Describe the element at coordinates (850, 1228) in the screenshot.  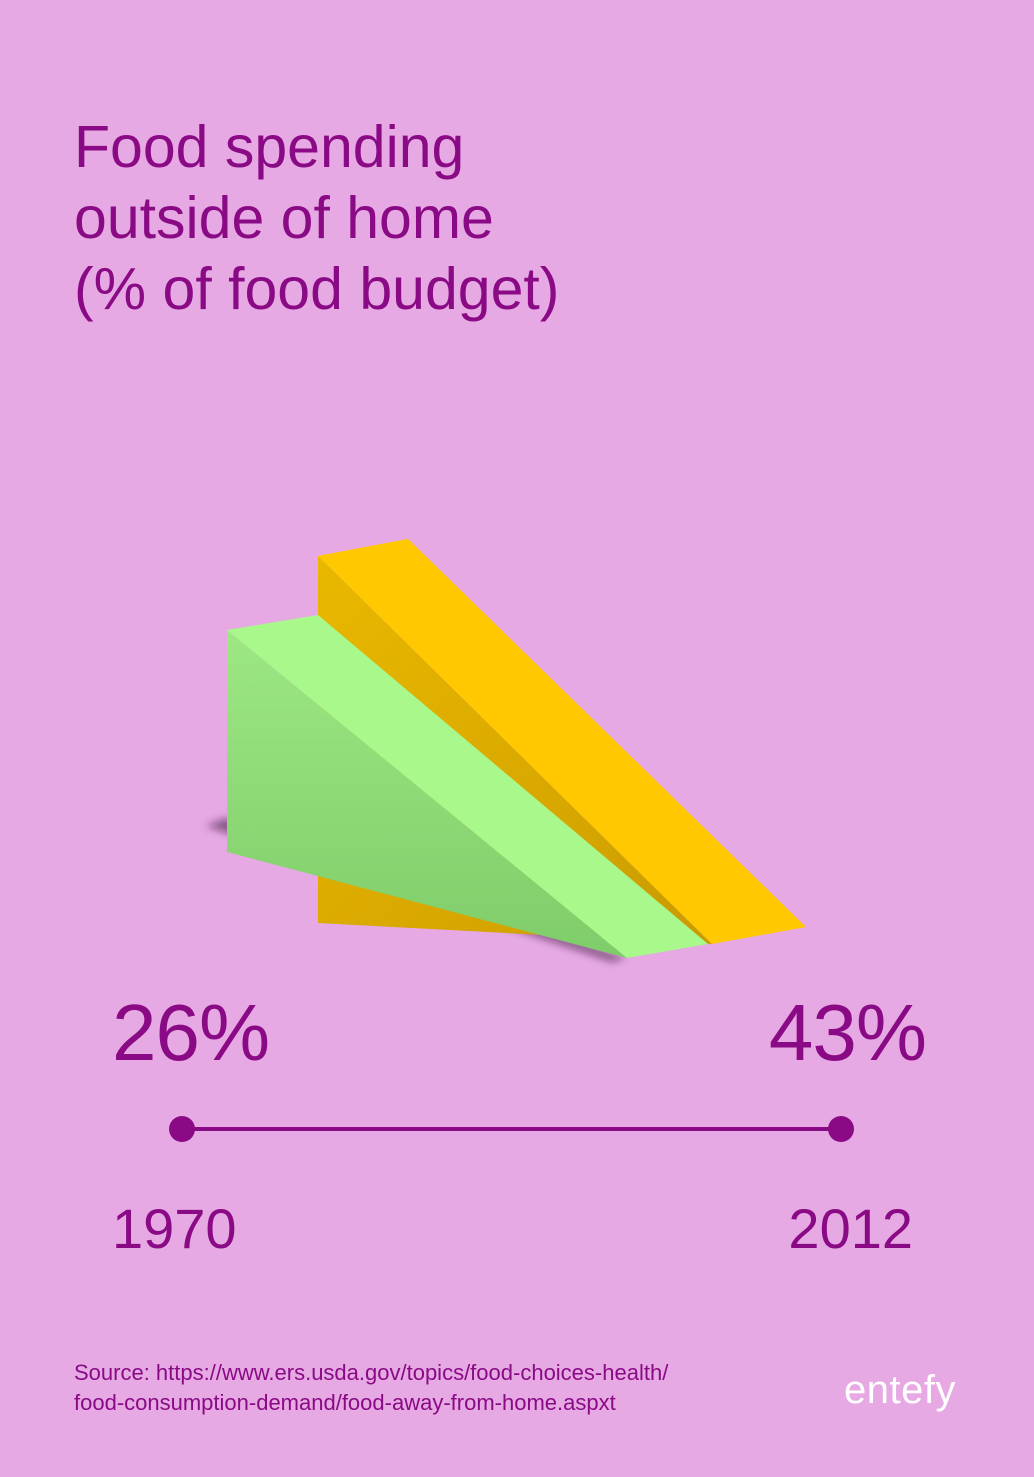
I see `year-label-2012: 2012` at that location.